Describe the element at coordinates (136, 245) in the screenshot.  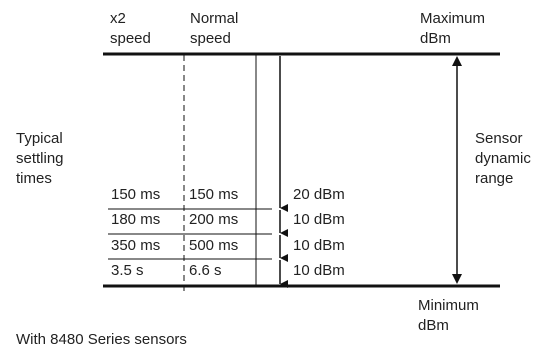
I see `x2-speed-time: 350 ms` at that location.